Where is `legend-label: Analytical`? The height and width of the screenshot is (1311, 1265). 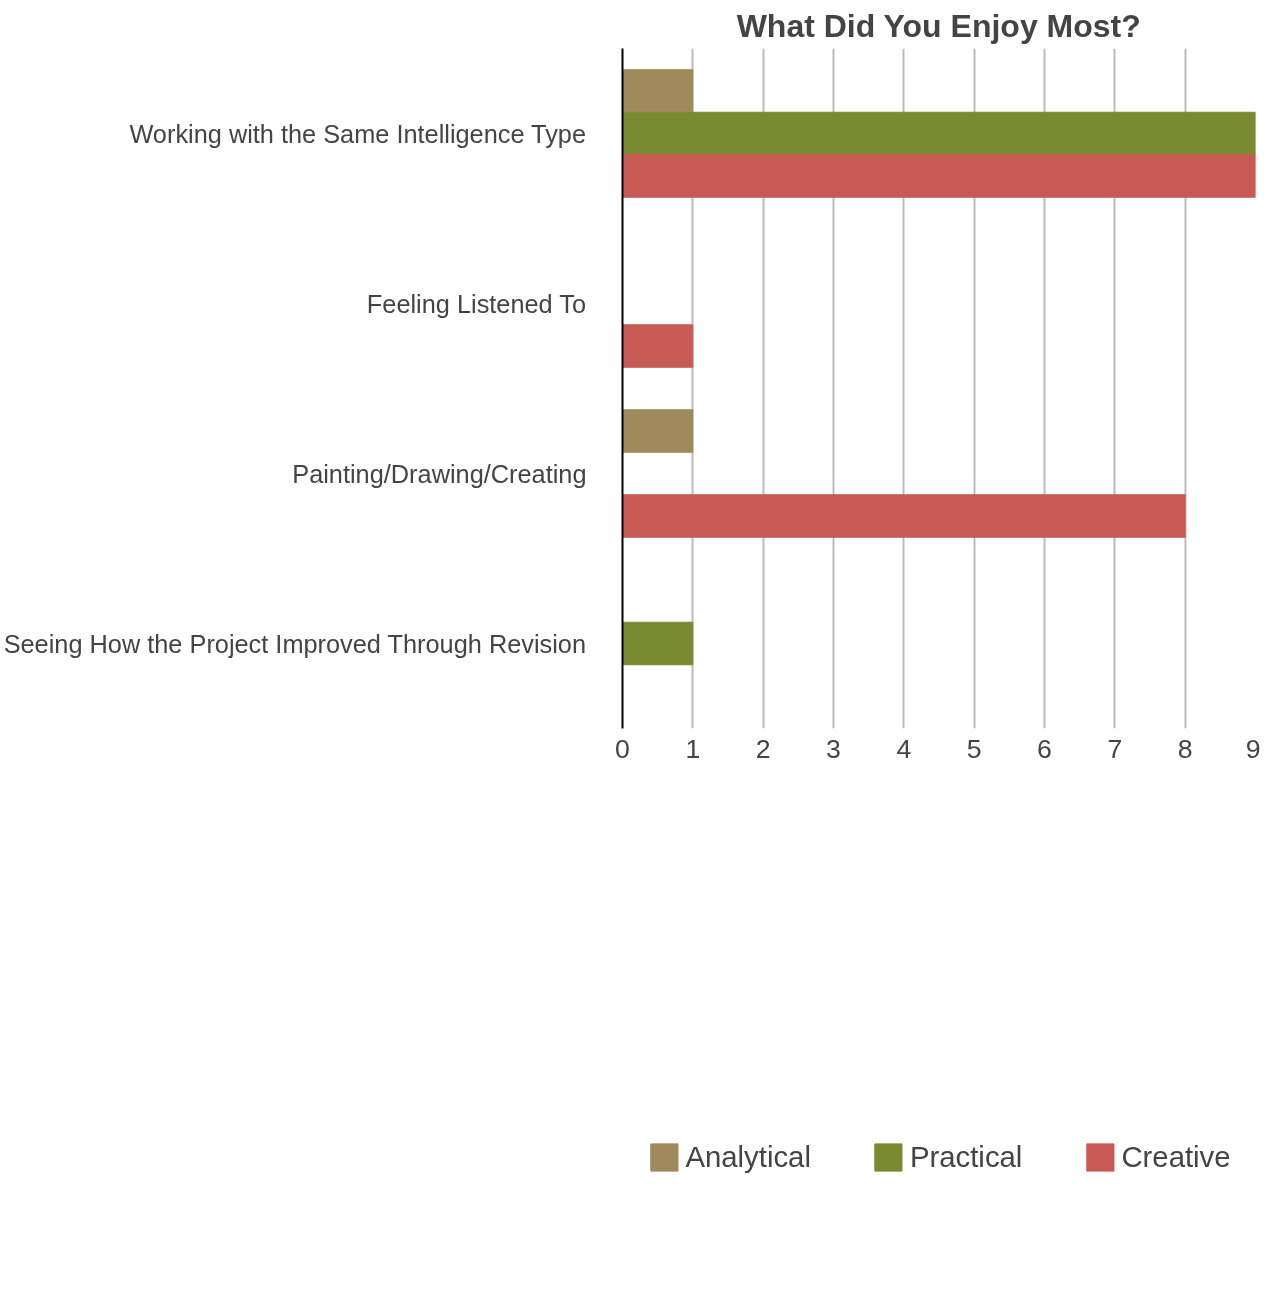
legend-label: Analytical is located at coordinates (748, 1156).